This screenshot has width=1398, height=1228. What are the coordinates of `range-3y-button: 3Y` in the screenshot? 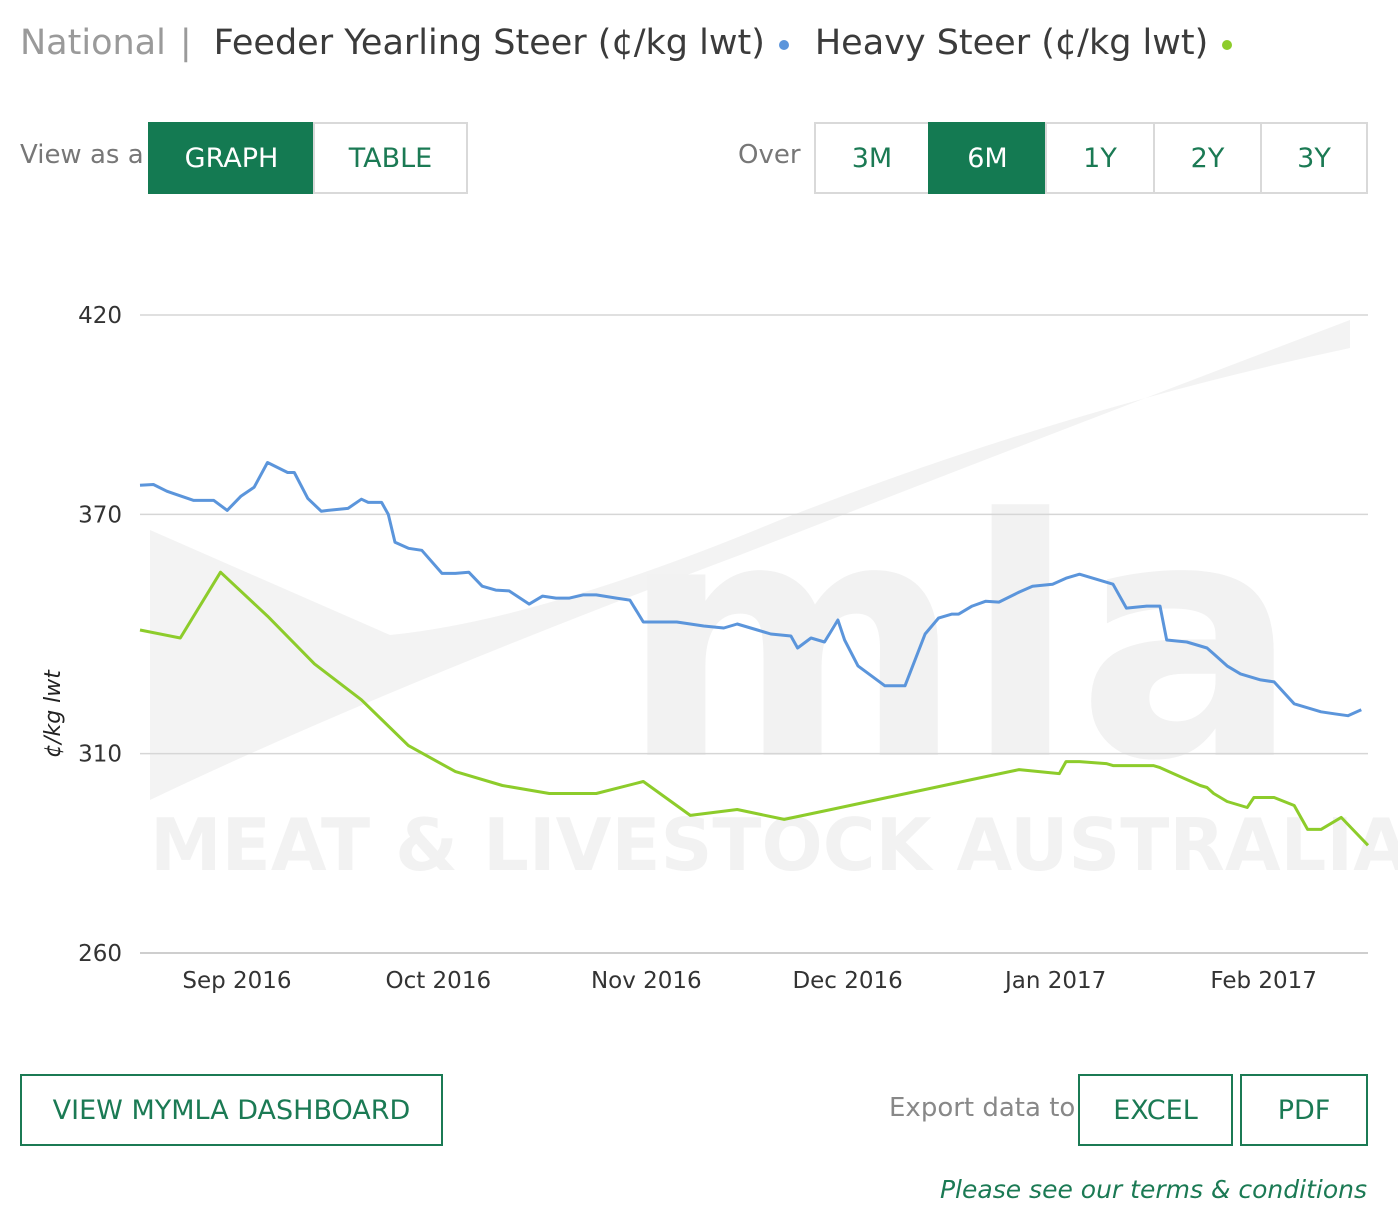 It's located at (1314, 158).